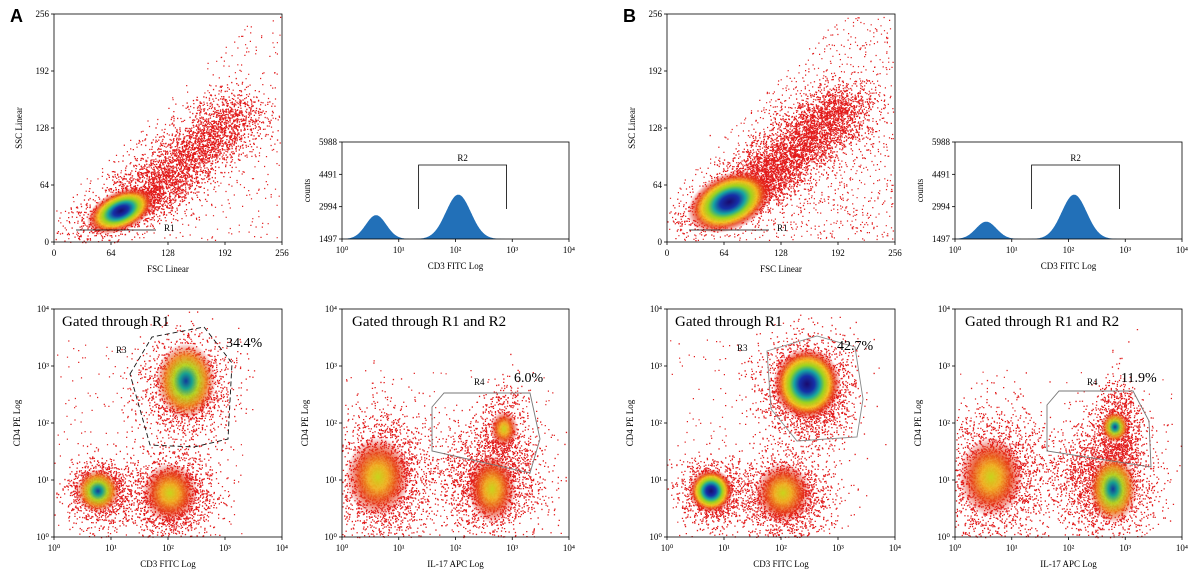 The image size is (1192, 579). I want to click on r2-gate, so click(1075, 186).